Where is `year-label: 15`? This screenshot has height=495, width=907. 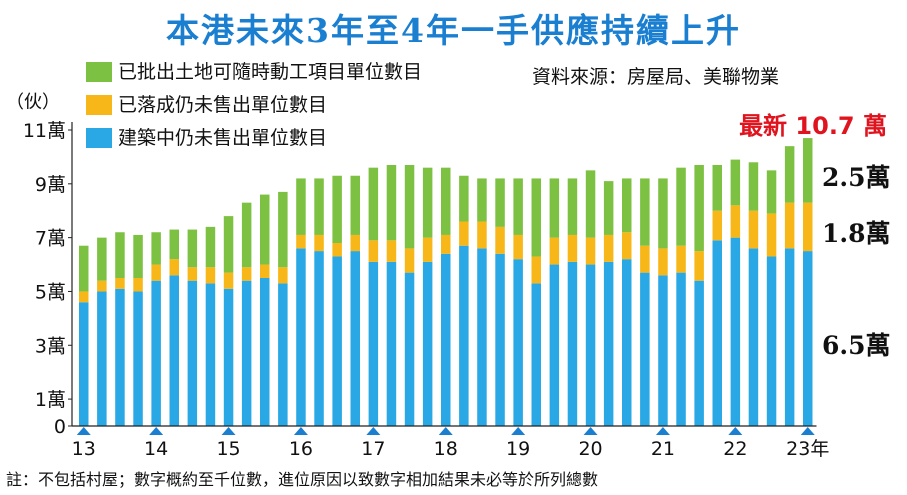
year-label: 15 is located at coordinates (228, 449).